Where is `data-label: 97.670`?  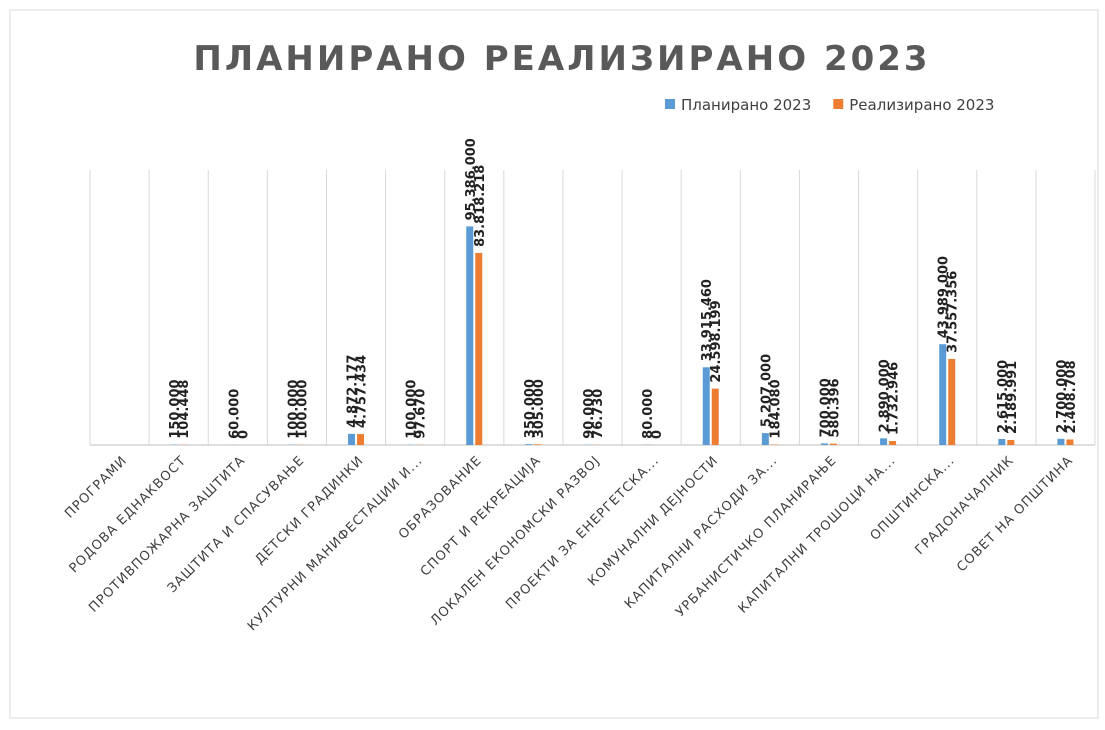 data-label: 97.670 is located at coordinates (421, 414).